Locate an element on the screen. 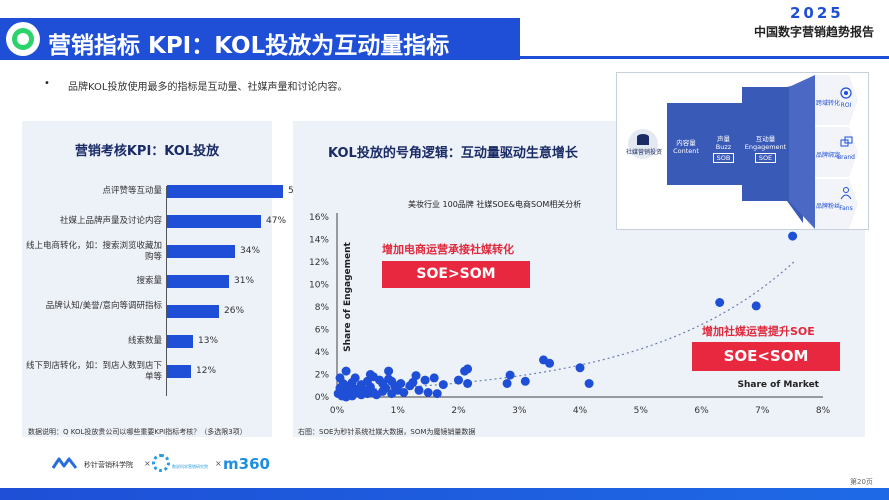  callout-social-label: 增加社媒运营提升SOE is located at coordinates (758, 331).